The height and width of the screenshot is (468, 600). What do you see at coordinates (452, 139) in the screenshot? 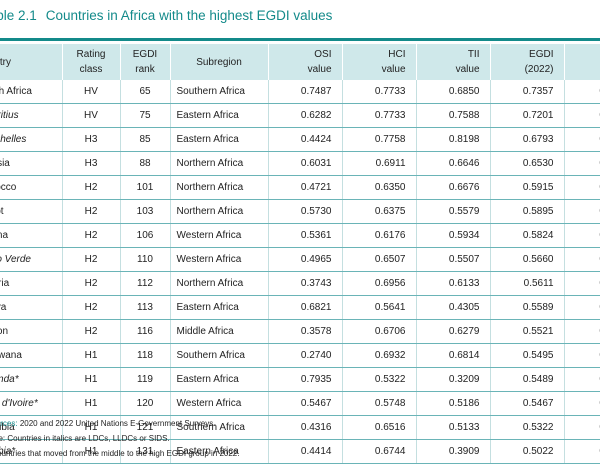
I see `tii-cell: 0.8198` at bounding box center [452, 139].